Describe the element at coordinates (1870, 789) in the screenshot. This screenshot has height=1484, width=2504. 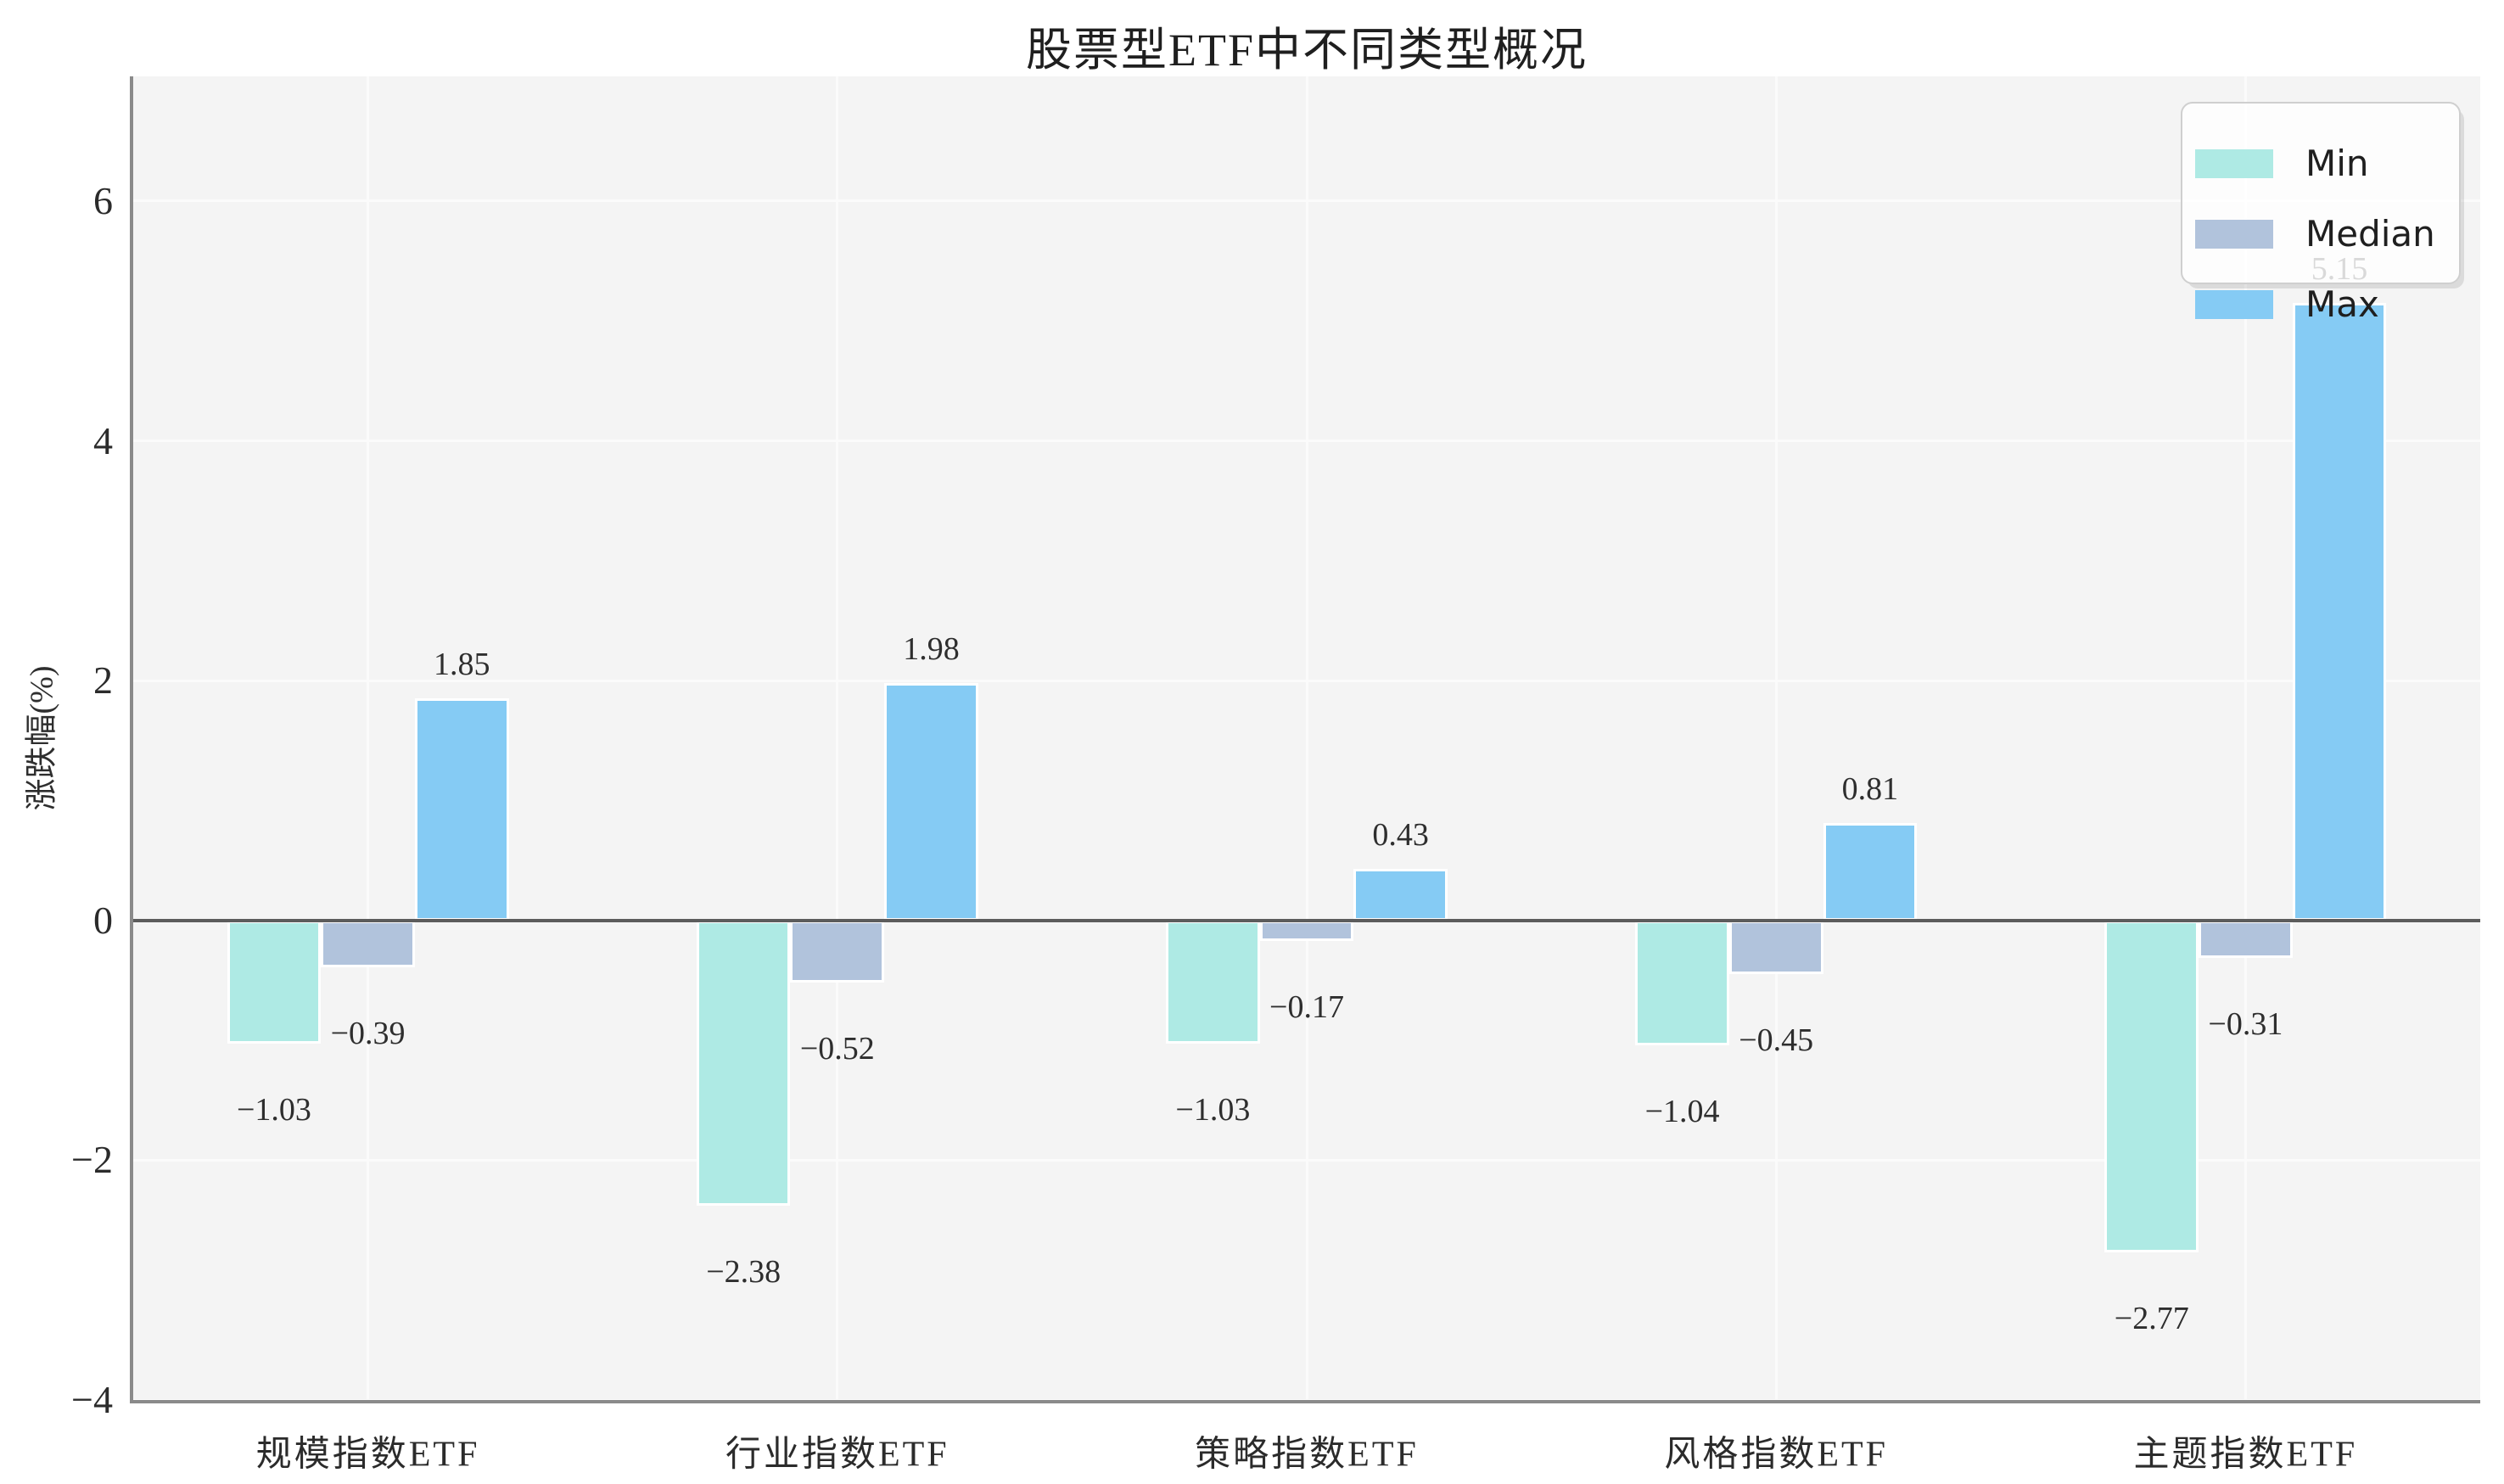
I see `bar-value-label: 0.81` at that location.